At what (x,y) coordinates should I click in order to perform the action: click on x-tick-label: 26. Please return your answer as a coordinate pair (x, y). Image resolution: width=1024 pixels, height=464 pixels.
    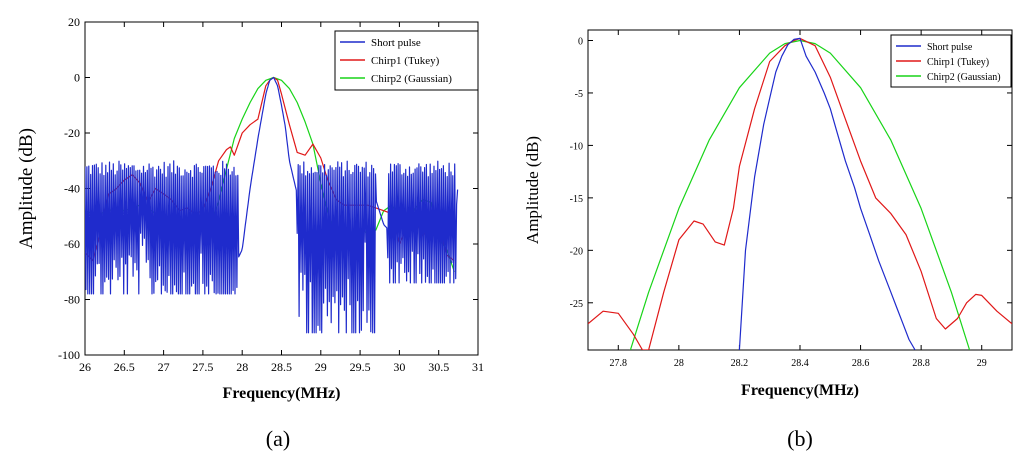
    Looking at the image, I should click on (85, 367).